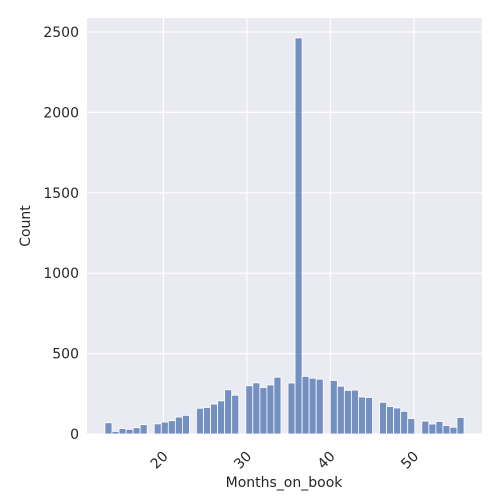 This screenshot has height=504, width=500. What do you see at coordinates (61, 194) in the screenshot?
I see `y-tick-label: 1500` at bounding box center [61, 194].